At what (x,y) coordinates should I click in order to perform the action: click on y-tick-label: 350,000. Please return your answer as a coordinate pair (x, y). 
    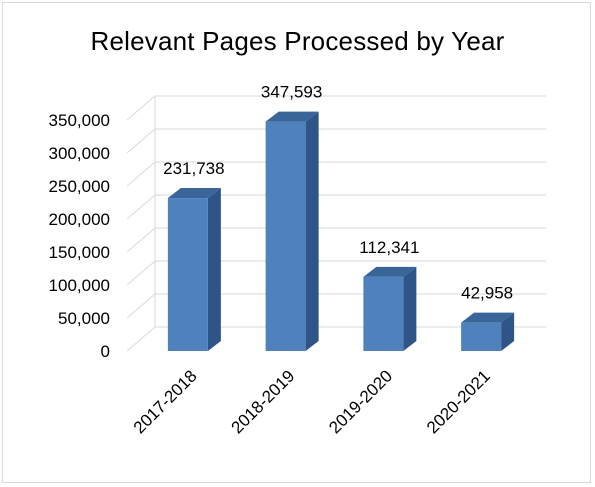
    Looking at the image, I should click on (79, 120).